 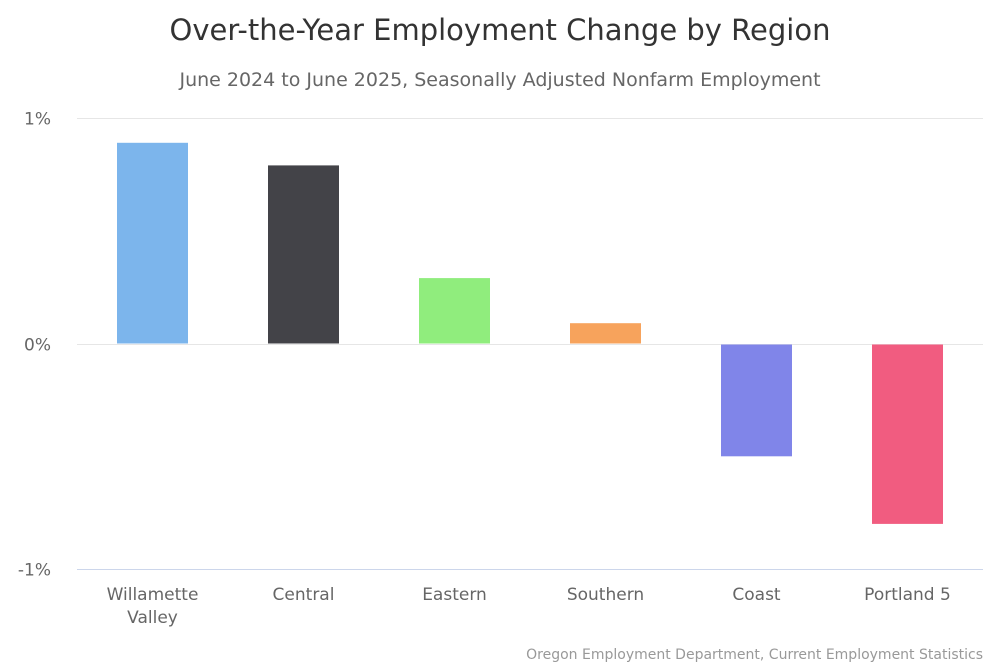 I want to click on x-category-label: Central, so click(x=304, y=595).